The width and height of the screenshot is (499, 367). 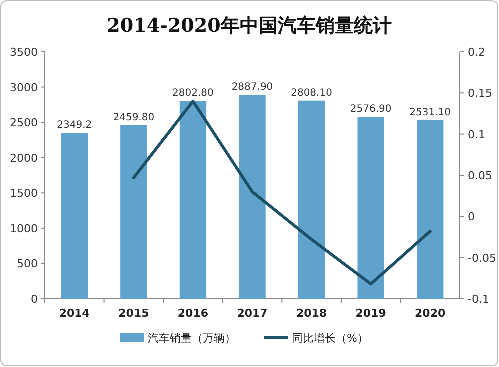 What do you see at coordinates (330, 338) in the screenshot?
I see `legend-label: 同比增长（%）` at bounding box center [330, 338].